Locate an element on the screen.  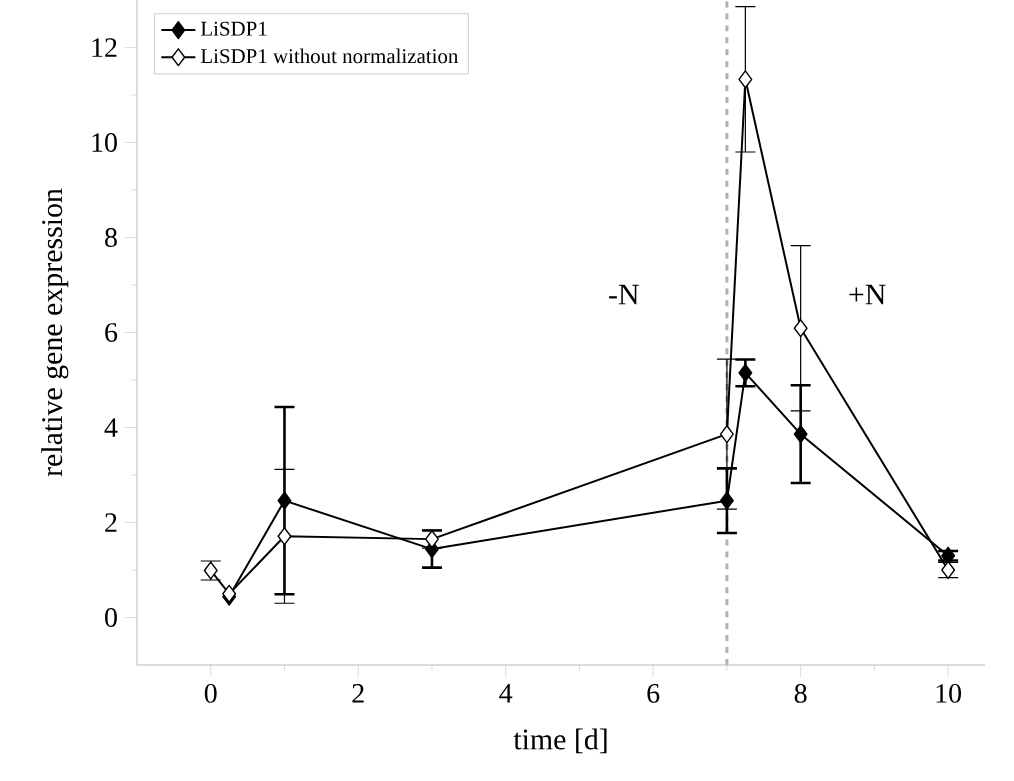
y-tick-label: 0 is located at coordinates (111, 617).